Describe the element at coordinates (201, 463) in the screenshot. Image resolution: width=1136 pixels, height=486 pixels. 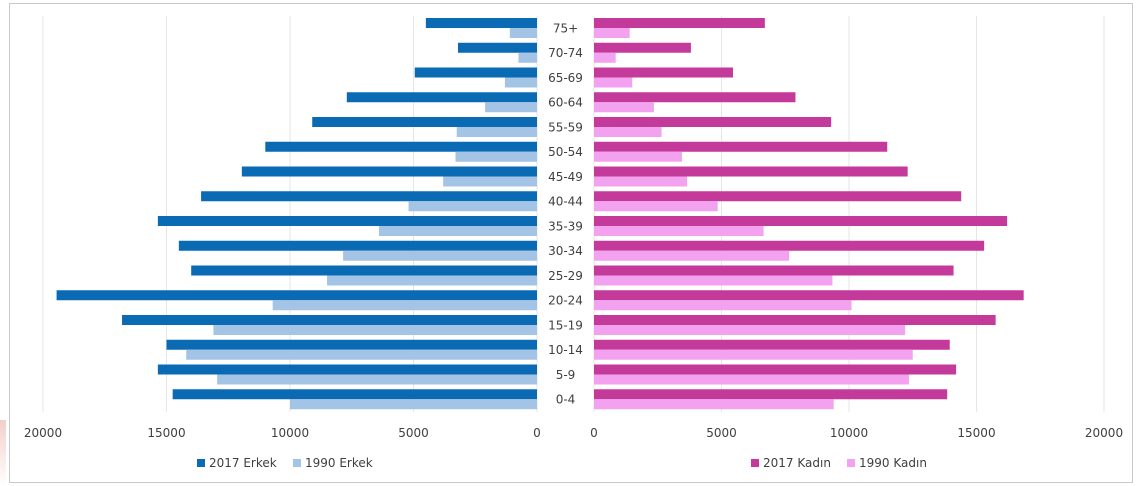
I see `legend-2017-erkek-swatch` at that location.